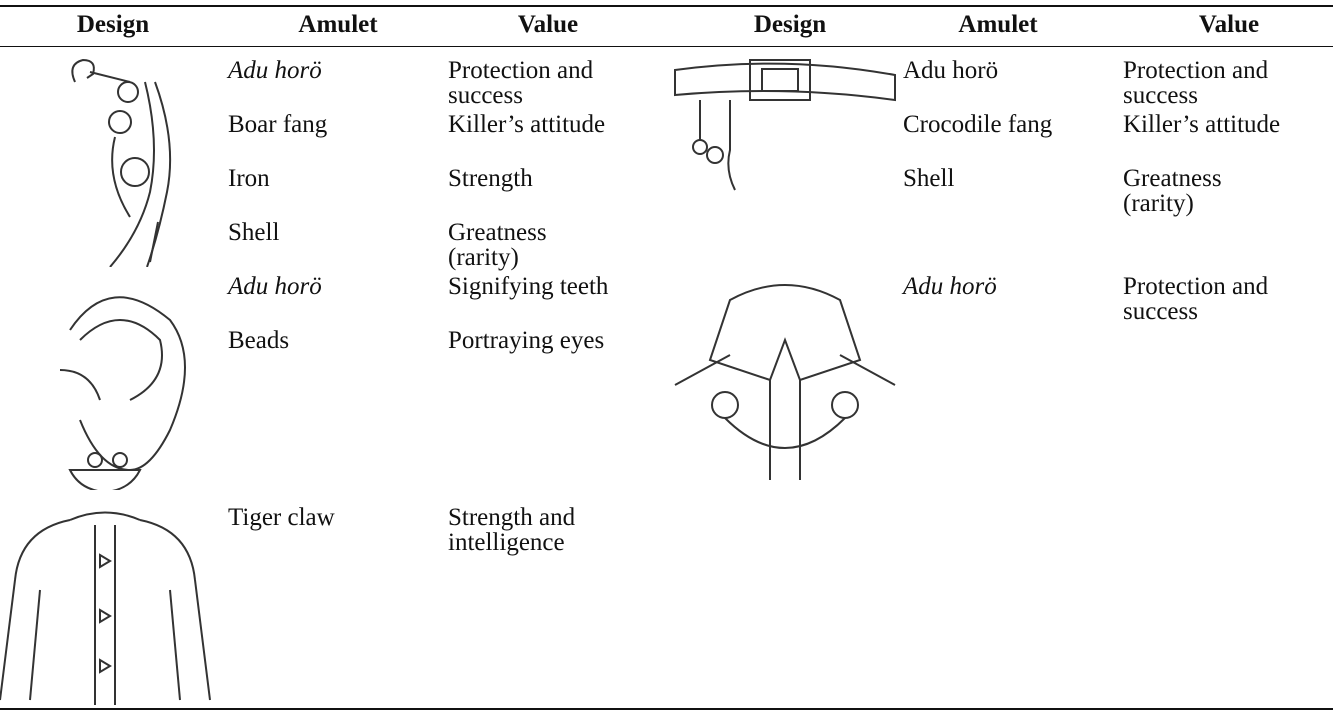 The width and height of the screenshot is (1333, 711). What do you see at coordinates (281, 517) in the screenshot?
I see `amulet: Tiger claw` at bounding box center [281, 517].